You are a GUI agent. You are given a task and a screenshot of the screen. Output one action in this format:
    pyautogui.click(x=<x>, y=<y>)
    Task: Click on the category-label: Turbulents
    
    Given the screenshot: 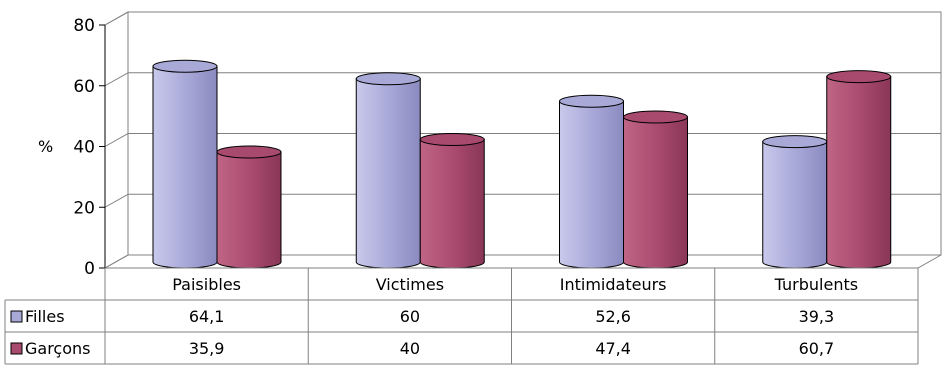 What is the action you would take?
    pyautogui.click(x=816, y=284)
    